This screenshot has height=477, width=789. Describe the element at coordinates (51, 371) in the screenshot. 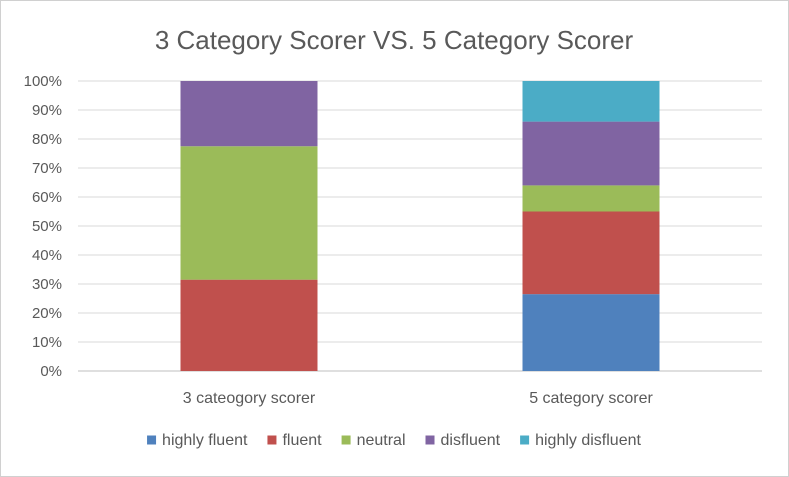

I see `y-tick-label: 0%` at that location.